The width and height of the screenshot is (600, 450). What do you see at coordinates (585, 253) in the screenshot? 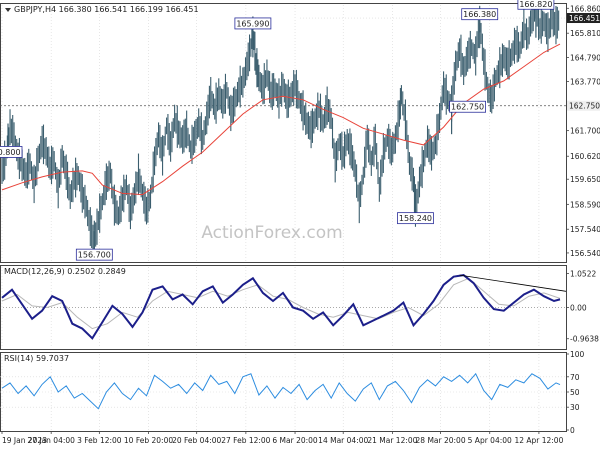
I see `price-y-tick-label: 156.540` at bounding box center [585, 253].